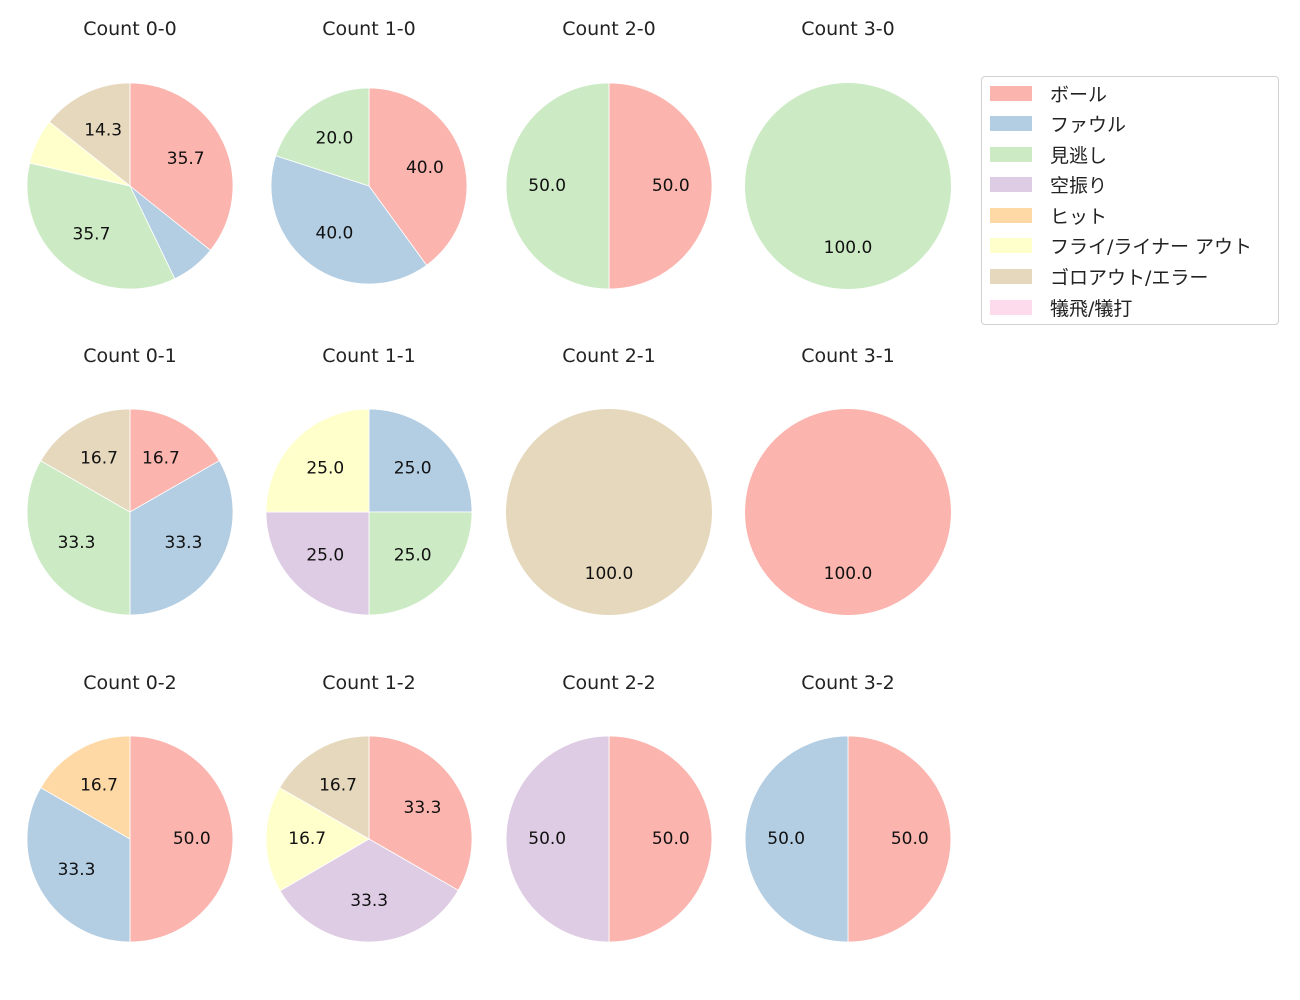 The width and height of the screenshot is (1300, 1000). I want to click on legend-swatch-ball, so click(1011, 93).